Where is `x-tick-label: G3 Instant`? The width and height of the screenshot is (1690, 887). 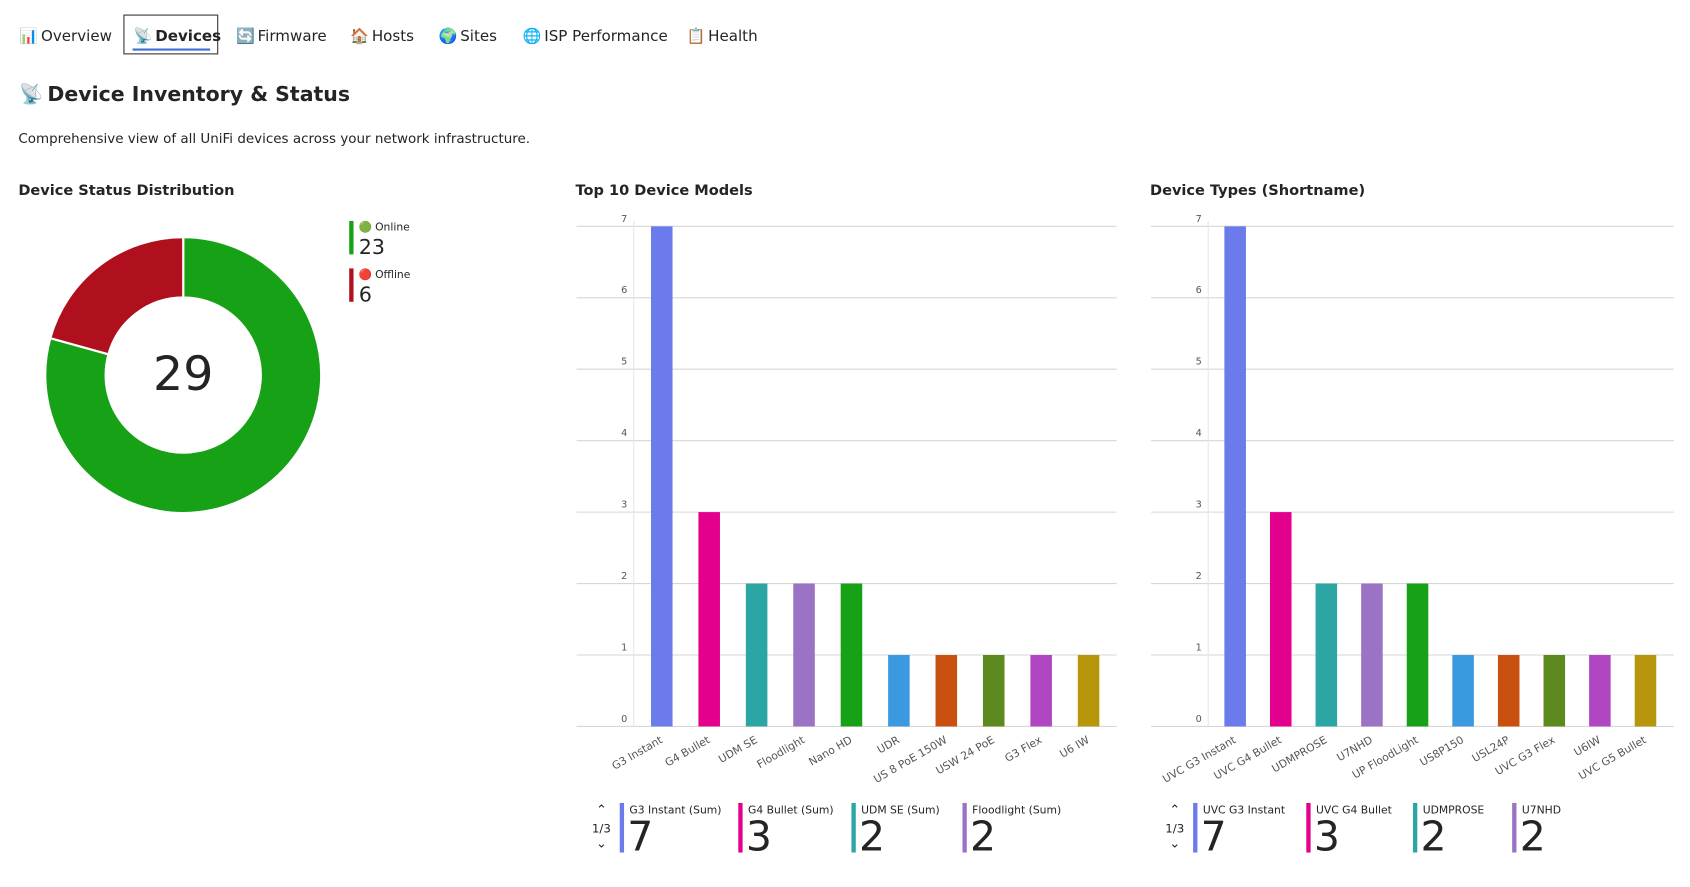
x-tick-label: G3 Instant is located at coordinates (637, 752).